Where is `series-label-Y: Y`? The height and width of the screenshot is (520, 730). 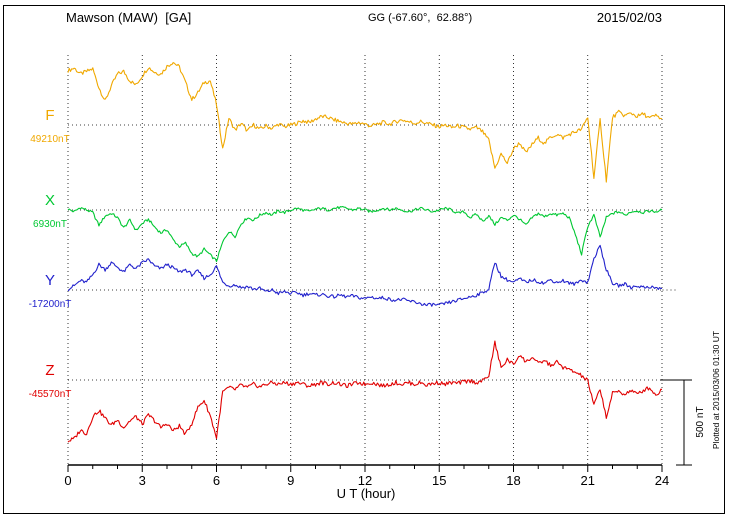
series-label-Y: Y is located at coordinates (50, 280).